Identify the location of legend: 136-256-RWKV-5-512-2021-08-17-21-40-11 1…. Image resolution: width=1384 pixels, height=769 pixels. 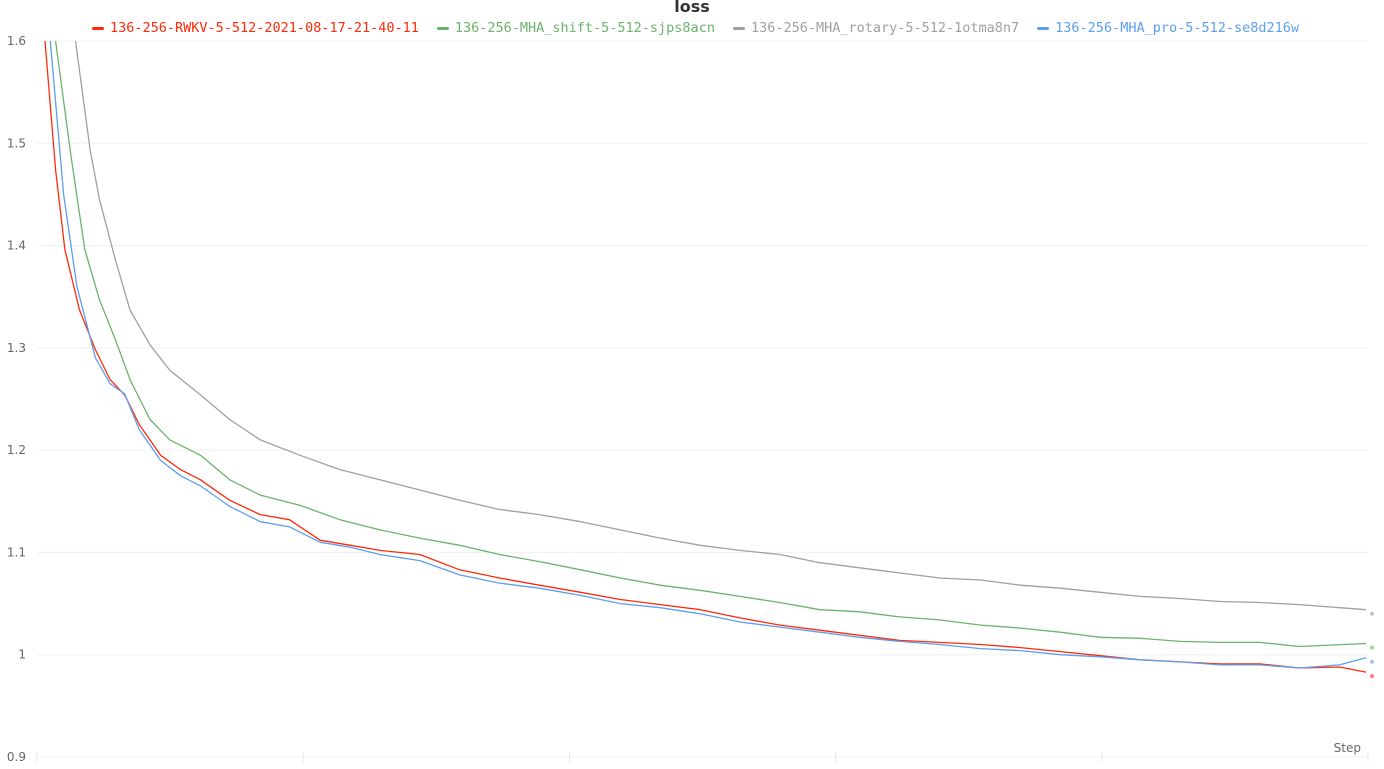
(695, 28).